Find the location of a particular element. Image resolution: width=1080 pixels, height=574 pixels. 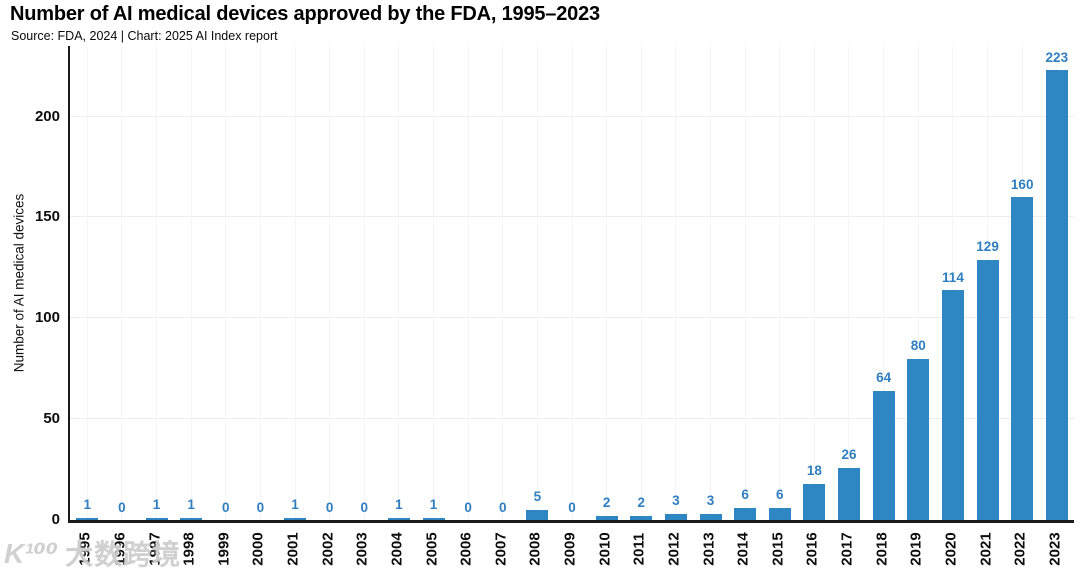

bar-column-2016: 18 is located at coordinates (814, 283).